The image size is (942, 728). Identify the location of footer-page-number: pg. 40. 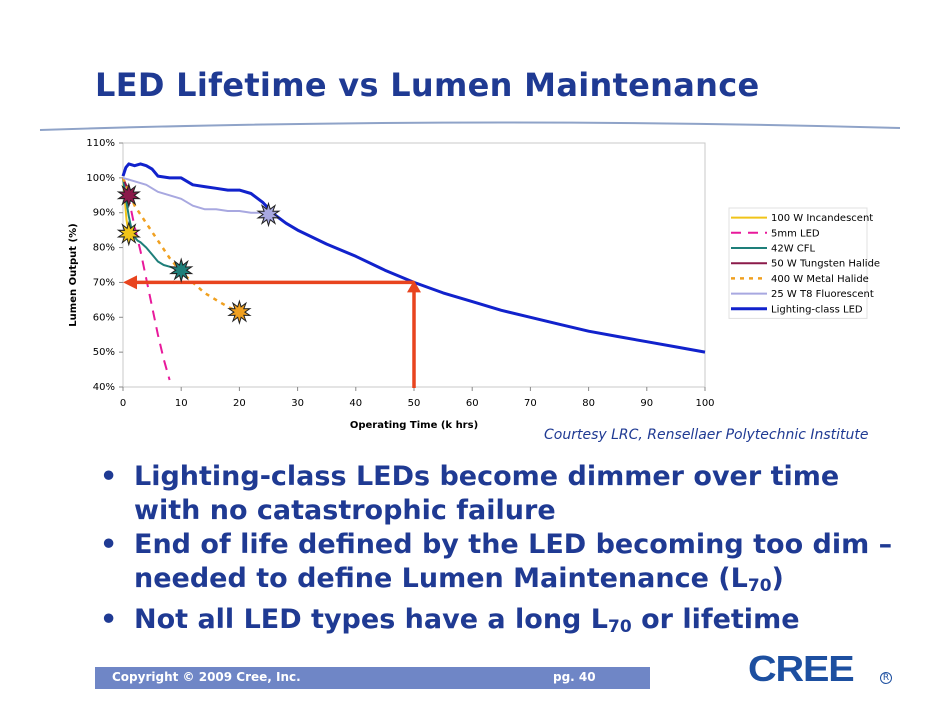
(574, 677).